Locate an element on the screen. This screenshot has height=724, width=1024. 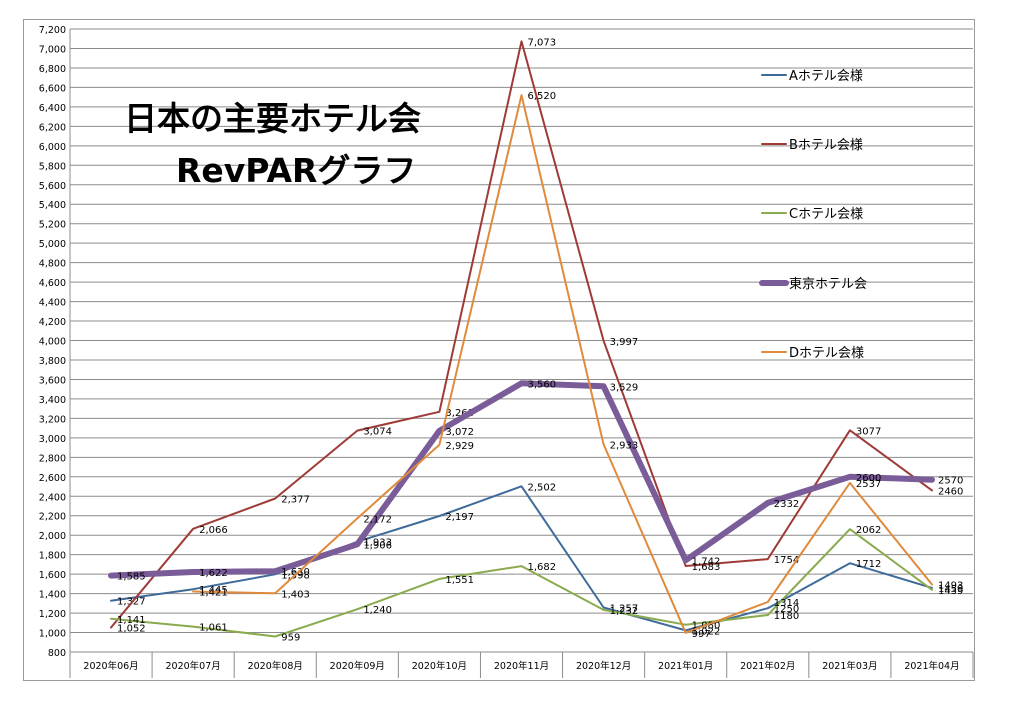
y-tick-label: 2,600 is located at coordinates (52, 478).